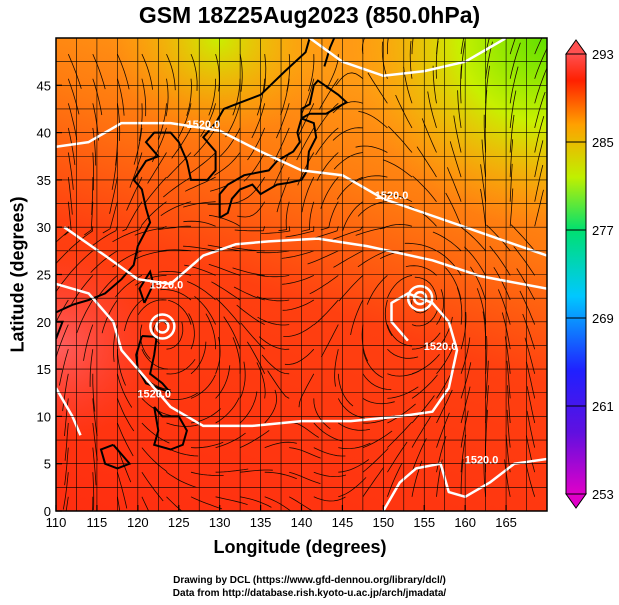 Image resolution: width=619 pixels, height=605 pixels. I want to click on vortex-contour, so click(162, 326).